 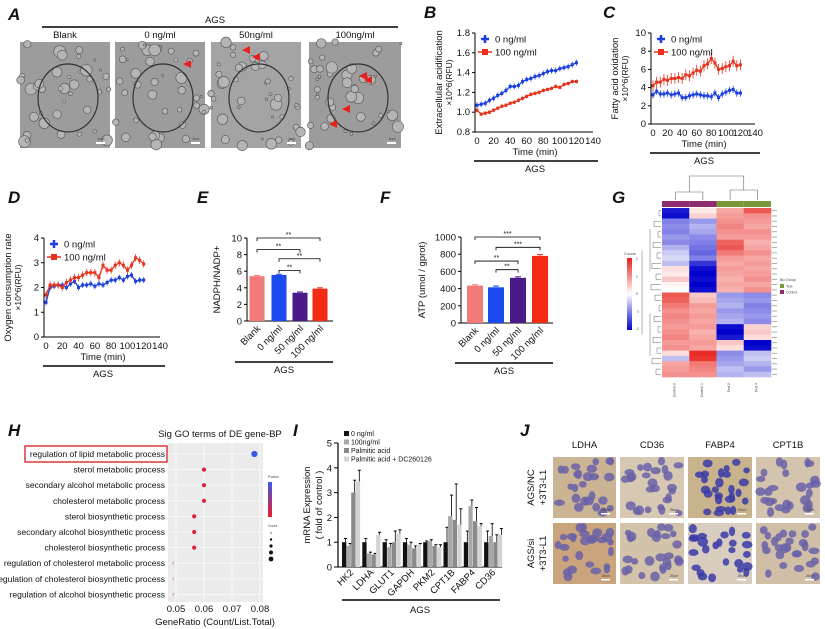 I want to click on y-tick-label: 1, so click(x=329, y=543).